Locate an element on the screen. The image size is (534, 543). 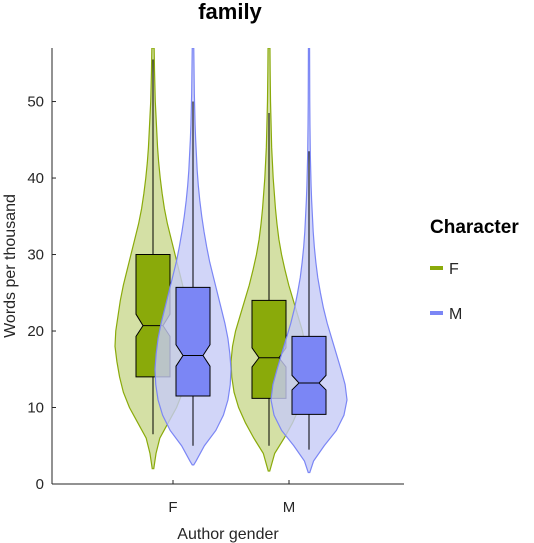
legend: Character F M is located at coordinates (474, 270).